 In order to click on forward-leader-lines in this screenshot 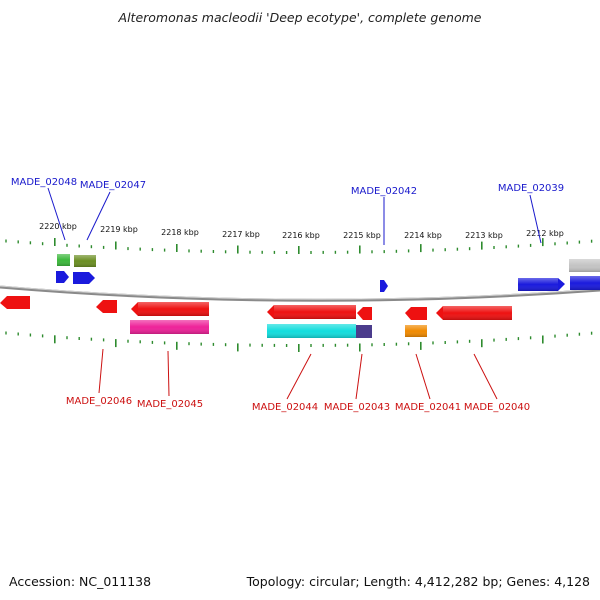, I will do `click(294, 216)`.